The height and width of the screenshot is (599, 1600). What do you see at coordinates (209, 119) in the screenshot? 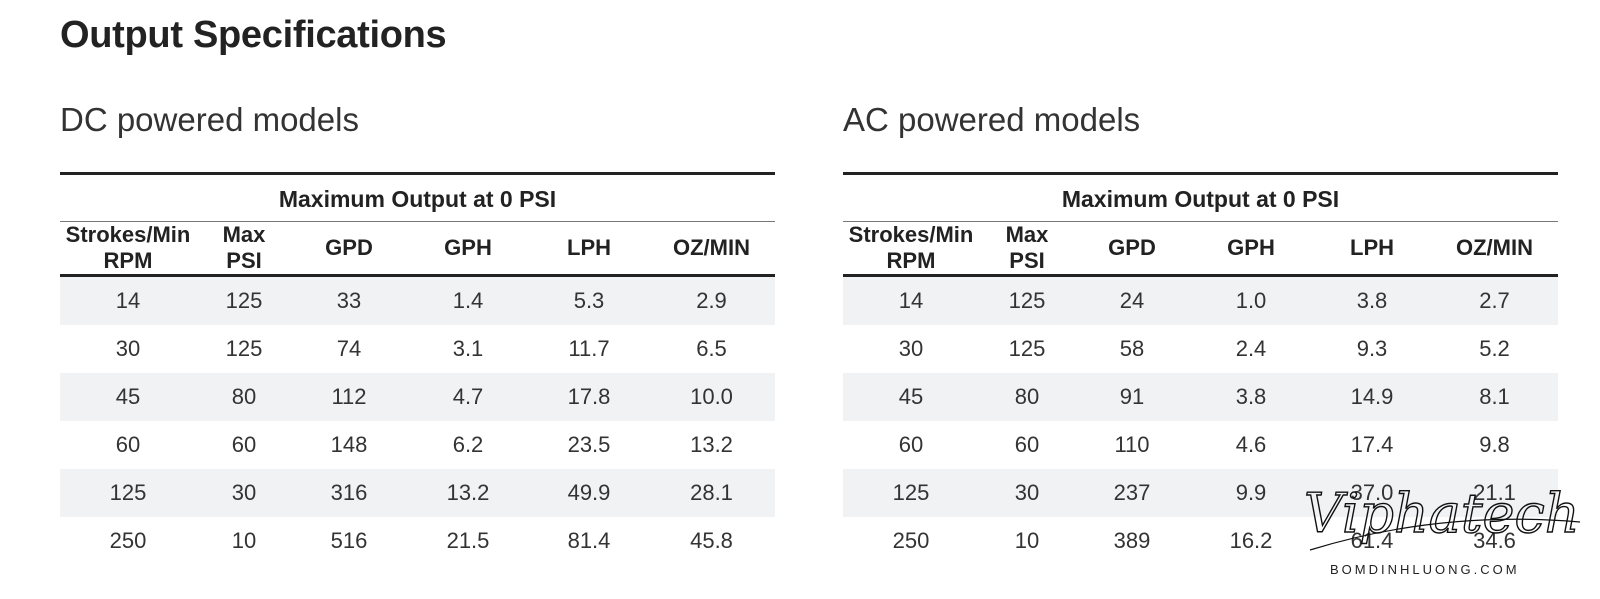
I see `dc-heading: DC powered models` at bounding box center [209, 119].